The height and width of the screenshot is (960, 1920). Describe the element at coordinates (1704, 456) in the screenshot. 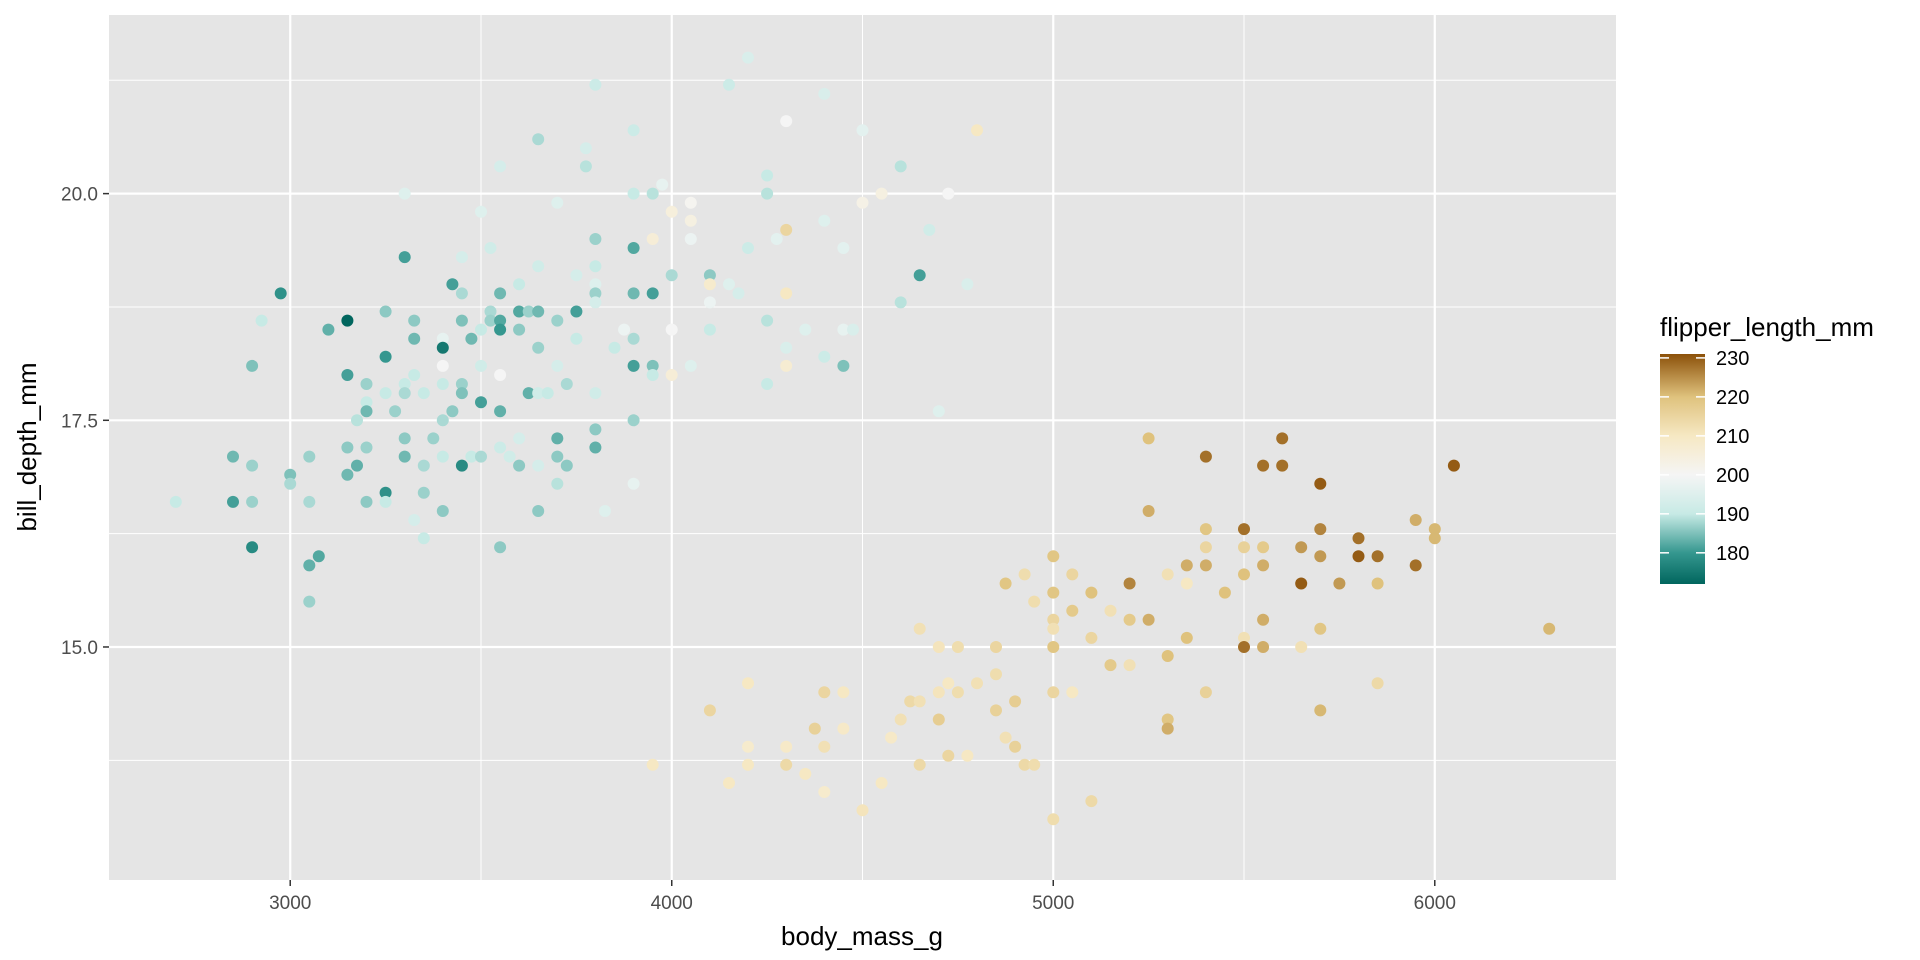

I see `legend-ticks: 180 190 200 210 220 230` at that location.